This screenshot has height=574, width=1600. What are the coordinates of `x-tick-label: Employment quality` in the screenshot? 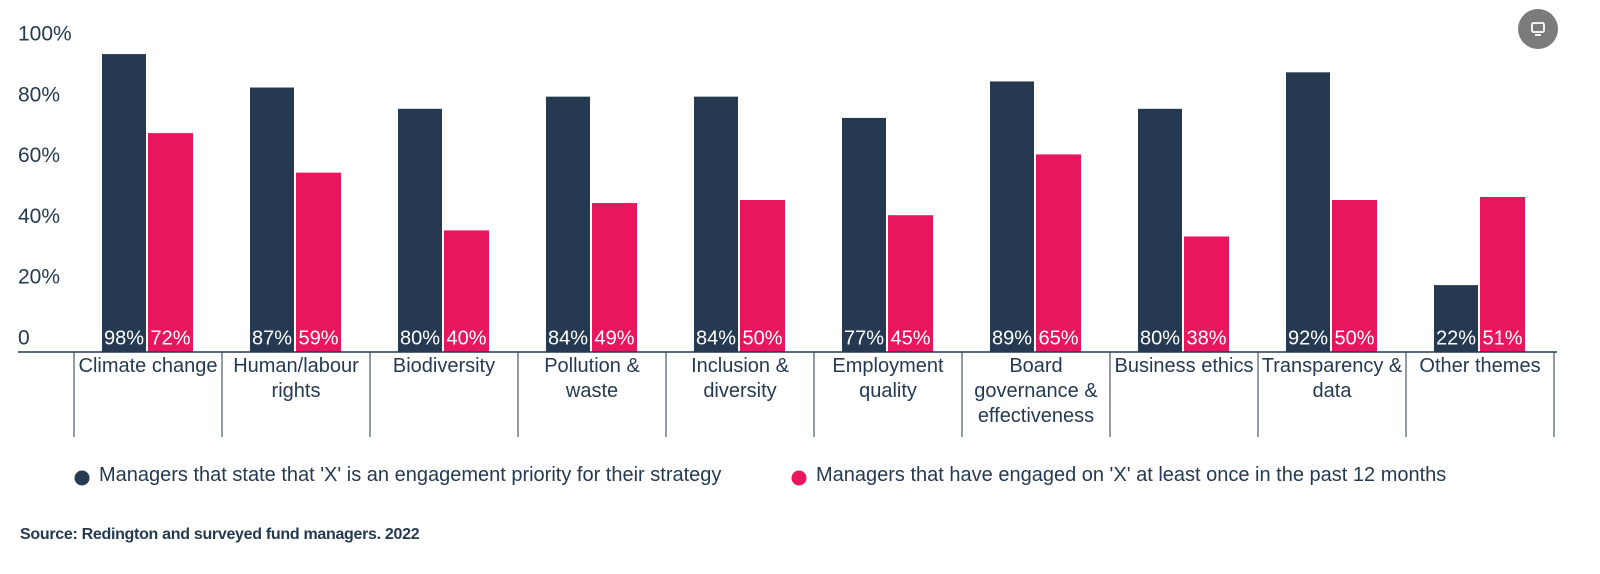 It's located at (888, 378).